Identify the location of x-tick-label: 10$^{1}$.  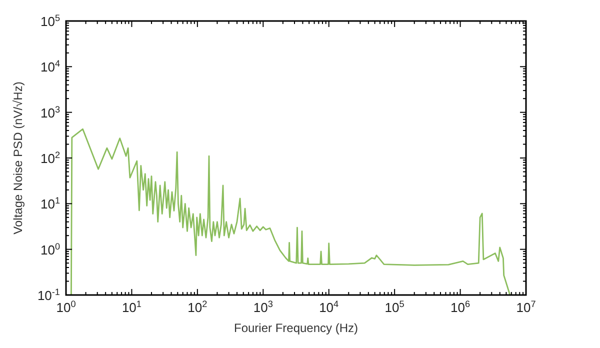
(132, 307).